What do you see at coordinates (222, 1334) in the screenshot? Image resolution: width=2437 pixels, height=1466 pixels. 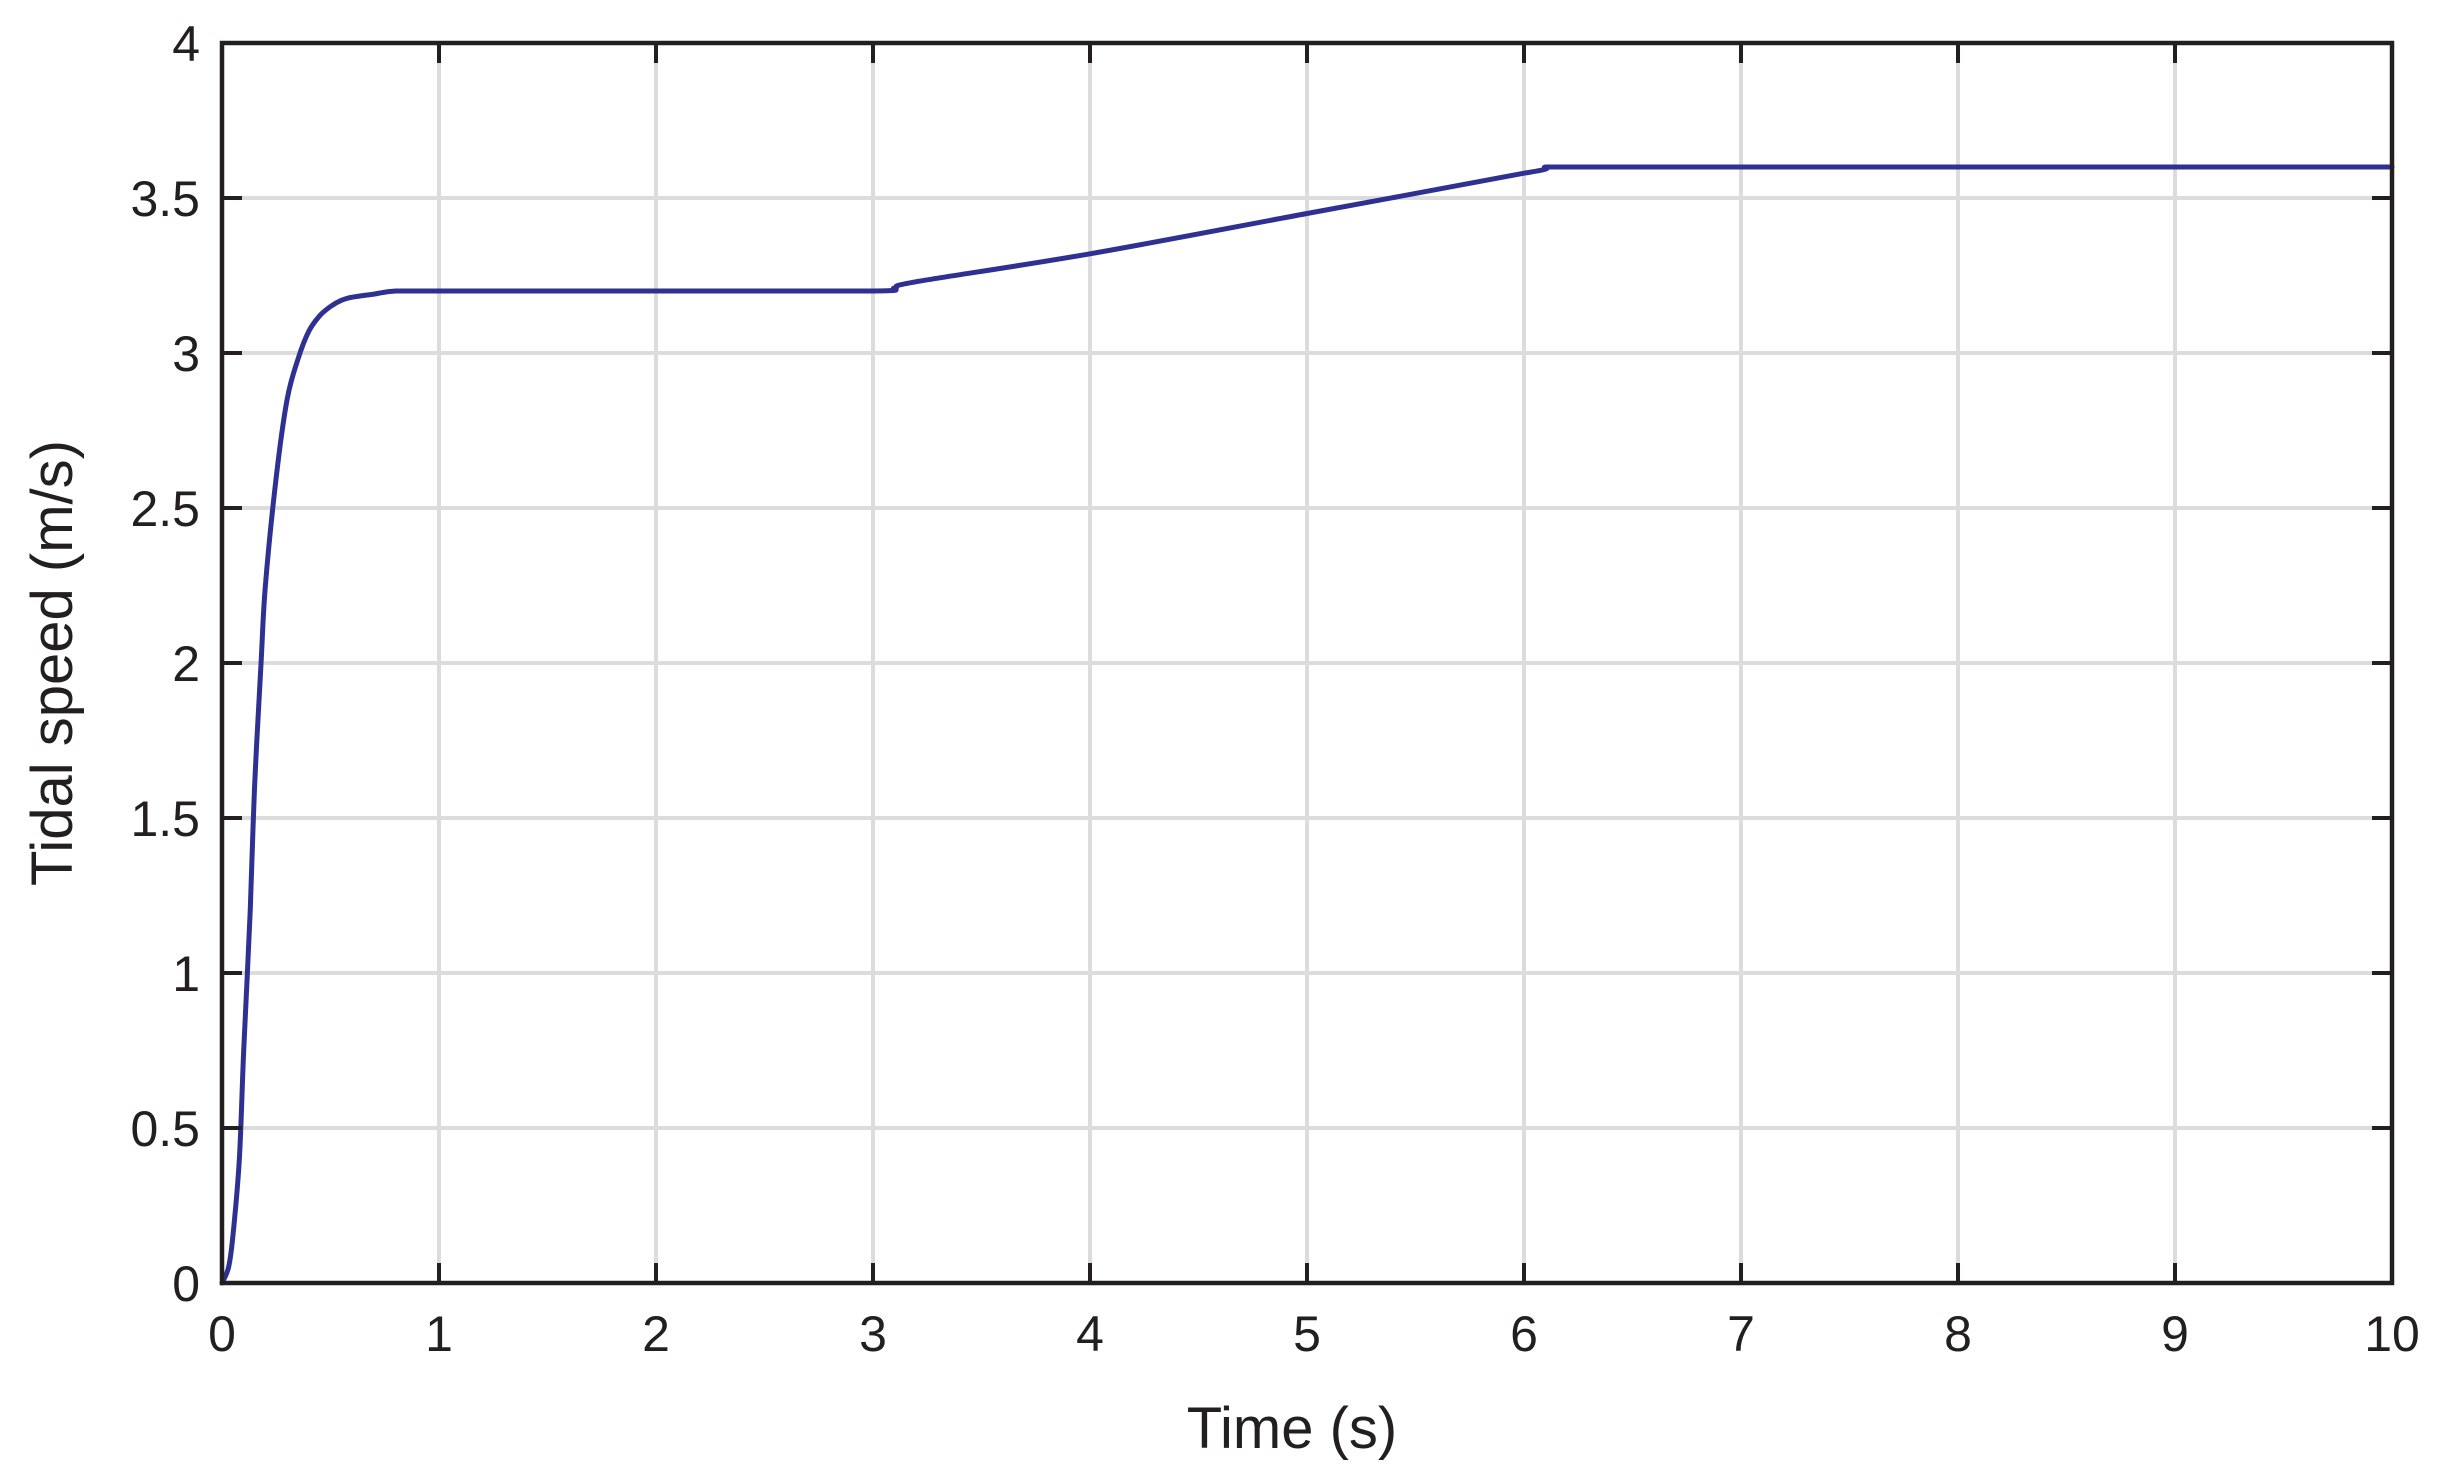 I see `x-tick-label: 0` at bounding box center [222, 1334].